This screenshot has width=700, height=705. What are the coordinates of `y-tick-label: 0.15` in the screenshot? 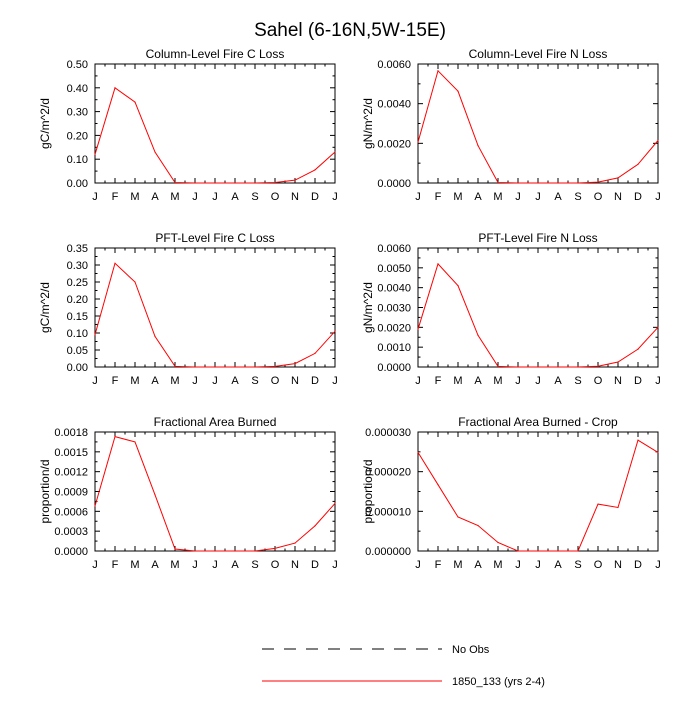 It's located at (77, 317).